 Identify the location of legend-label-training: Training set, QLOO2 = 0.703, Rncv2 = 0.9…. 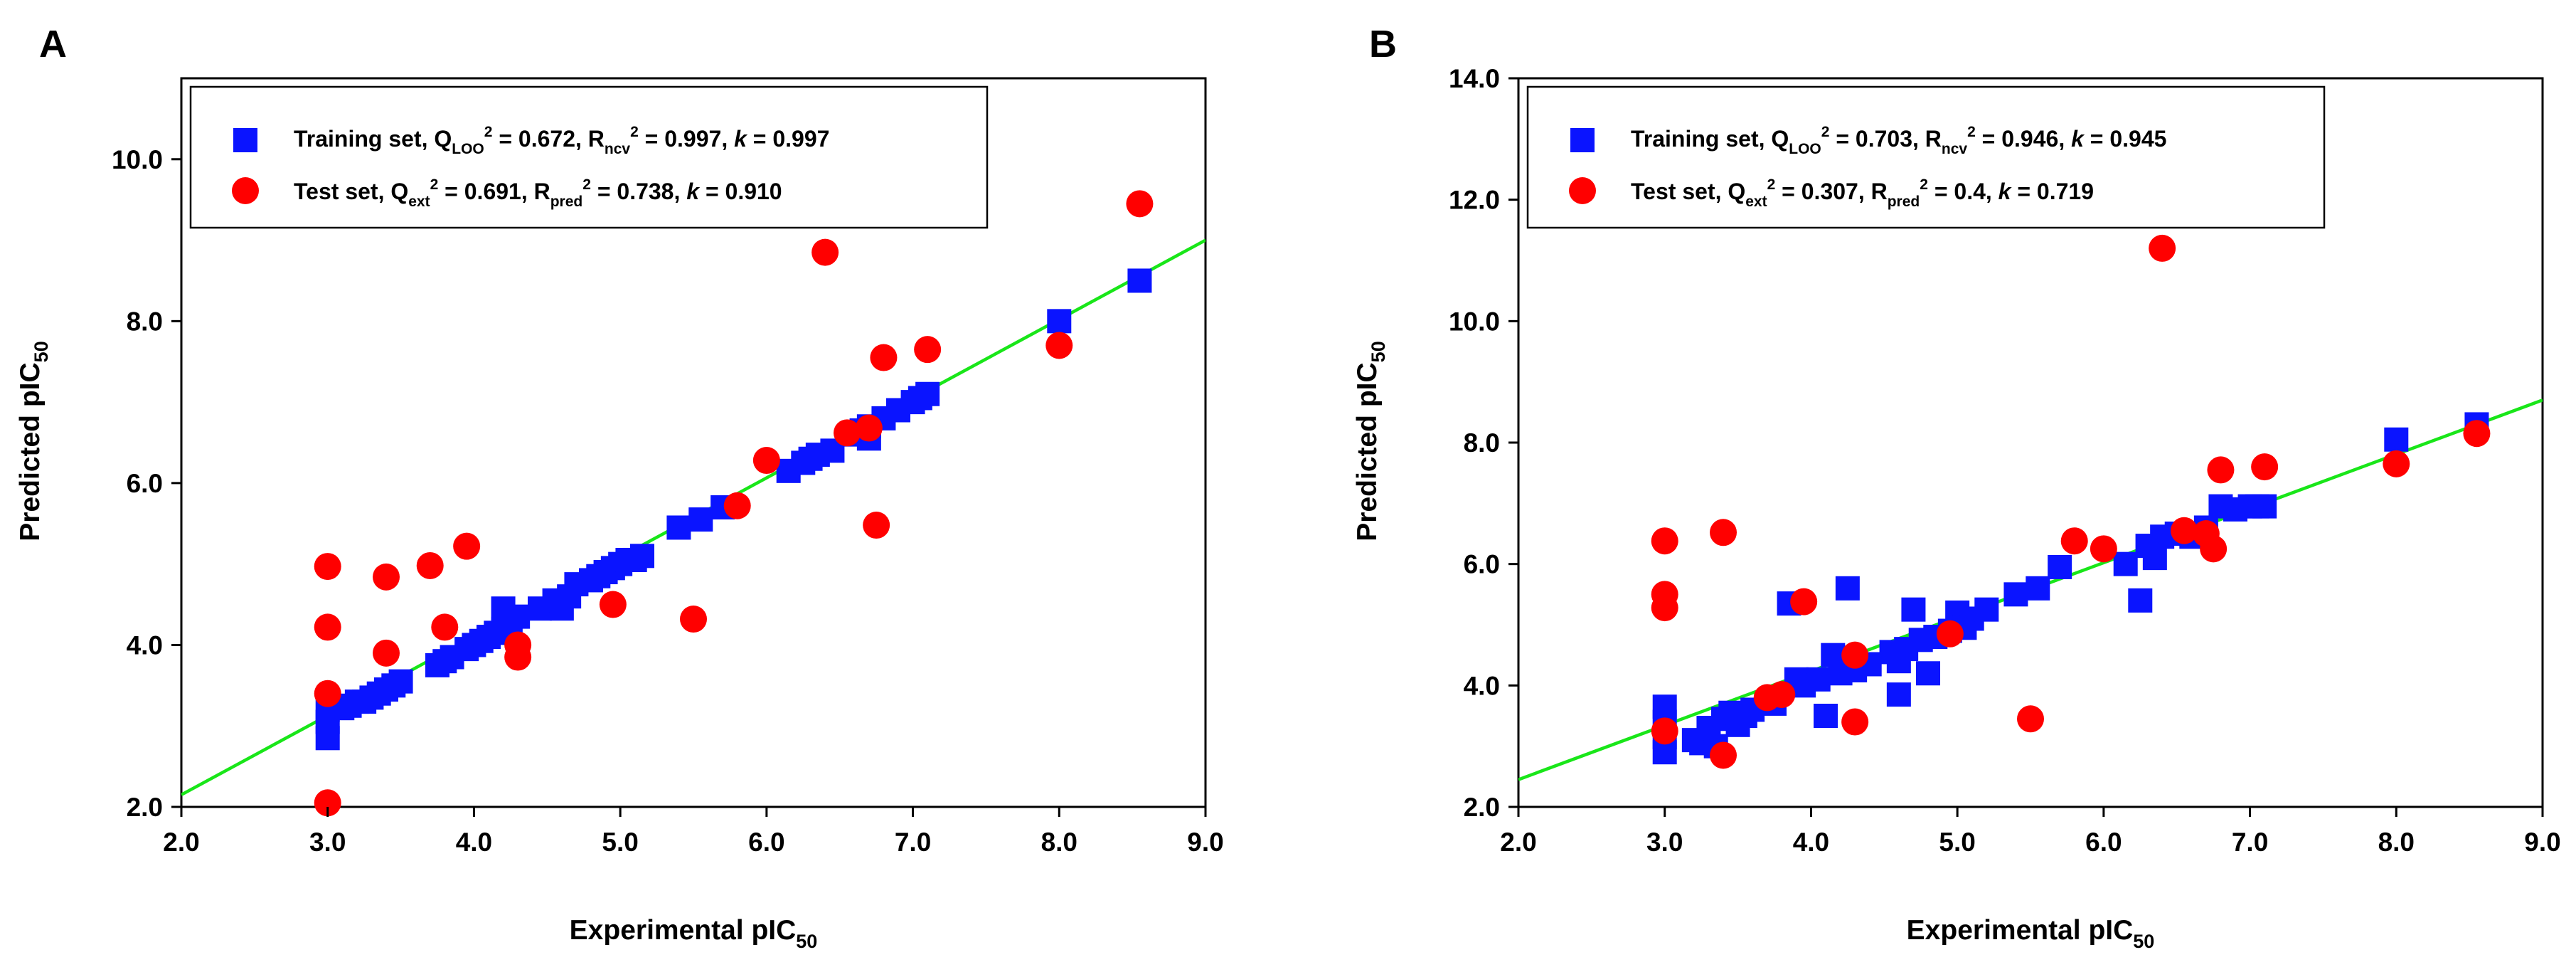
(1898, 141).